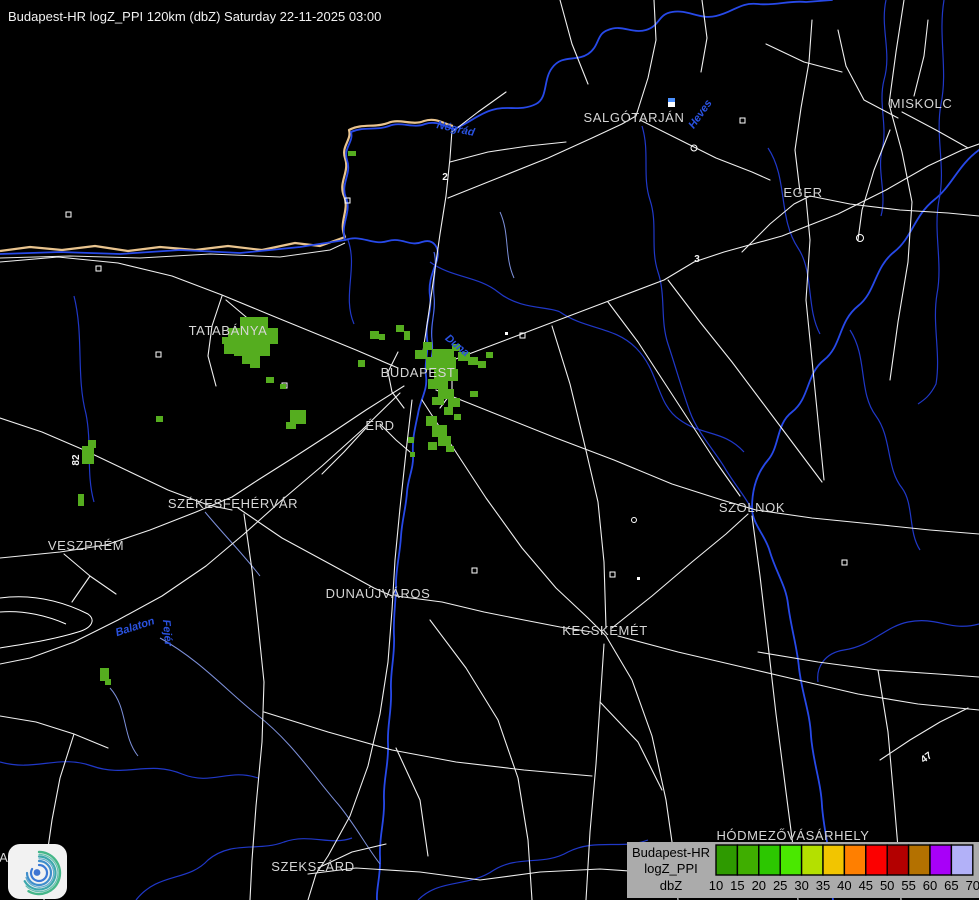  I want to click on country-border-line, so click(227, 188).